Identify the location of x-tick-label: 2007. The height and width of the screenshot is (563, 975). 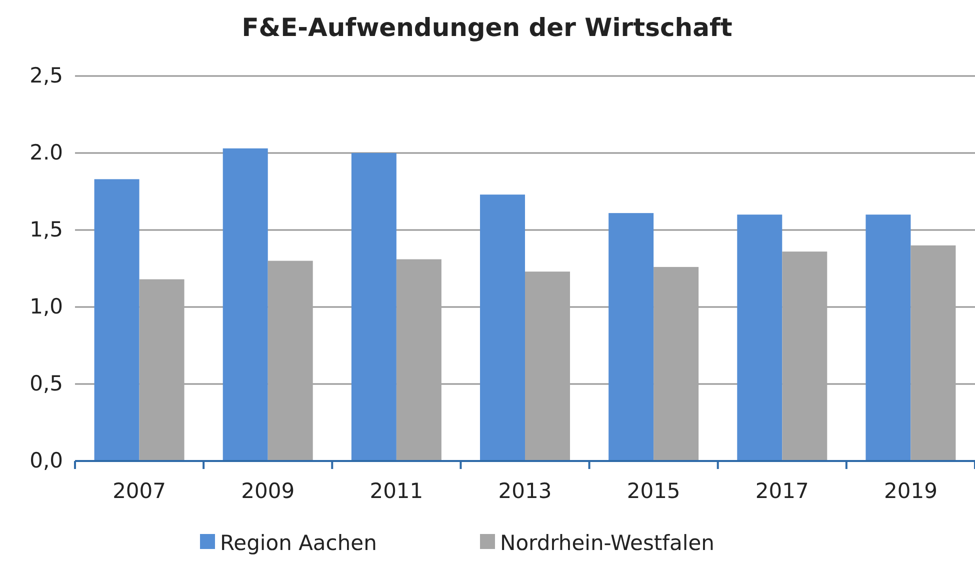
(139, 490).